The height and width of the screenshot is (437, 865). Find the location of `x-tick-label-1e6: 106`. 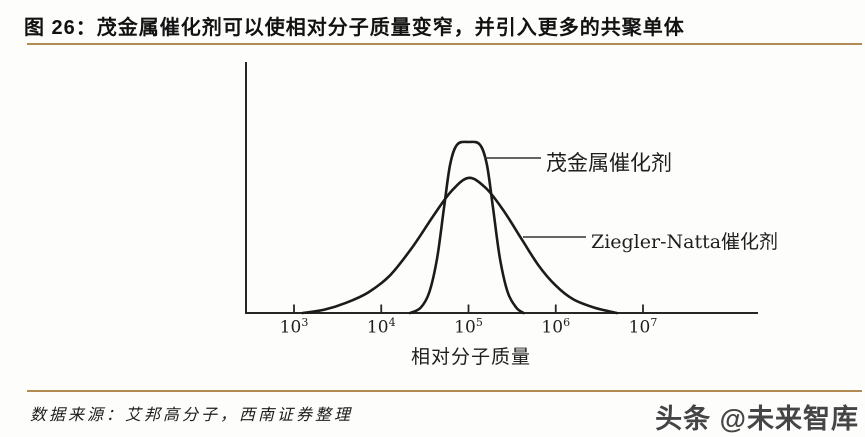

x-tick-label-1e6: 106 is located at coordinates (556, 327).